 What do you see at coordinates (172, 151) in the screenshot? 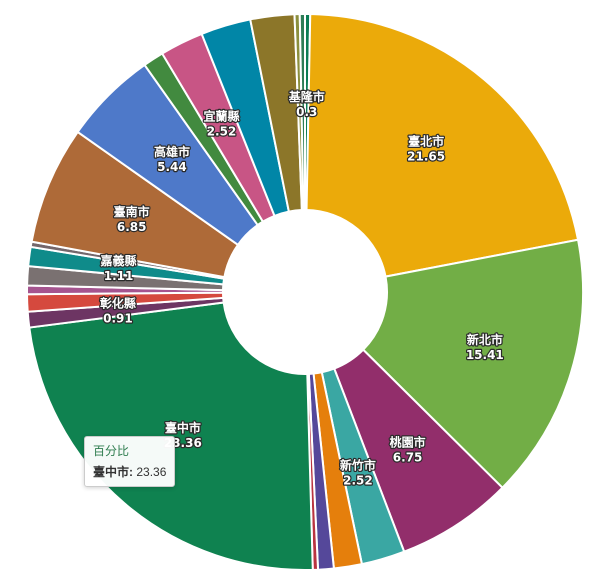
I see `slice-label-name-16: 高雄市` at bounding box center [172, 151].